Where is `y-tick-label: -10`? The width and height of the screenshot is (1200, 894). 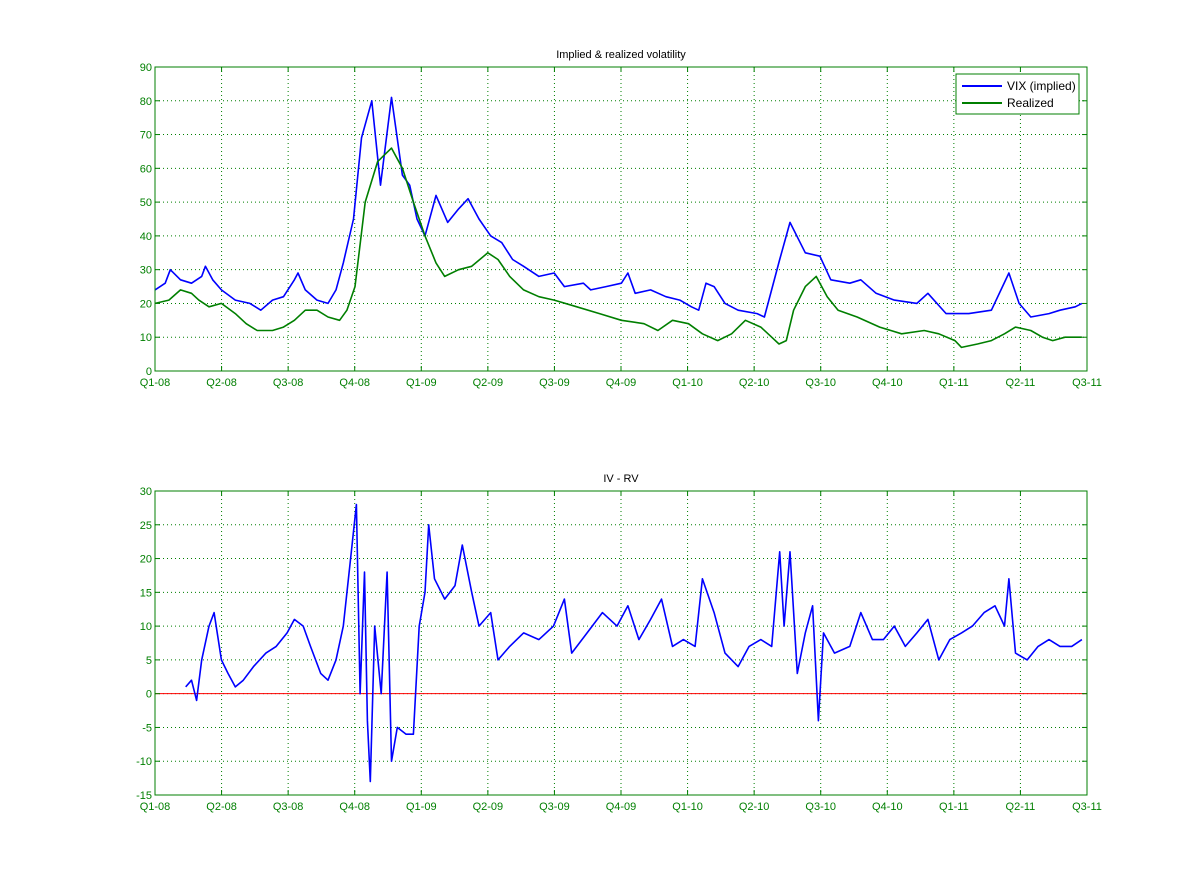
y-tick-label: -10 is located at coordinates (144, 762).